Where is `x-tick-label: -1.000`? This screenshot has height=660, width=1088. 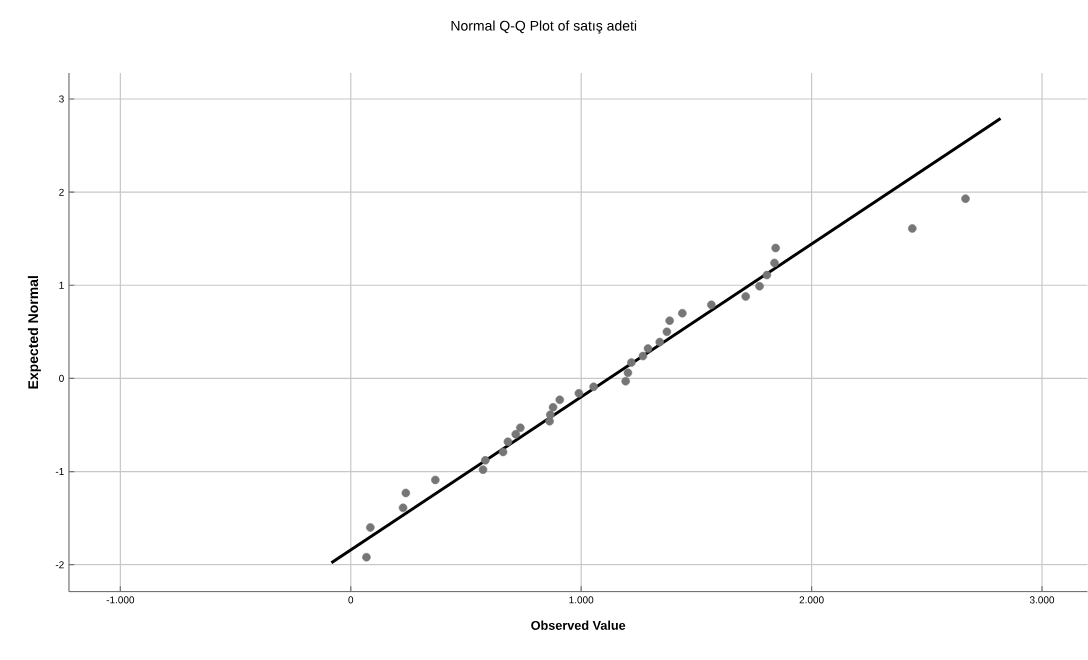
x-tick-label: -1.000 is located at coordinates (120, 600).